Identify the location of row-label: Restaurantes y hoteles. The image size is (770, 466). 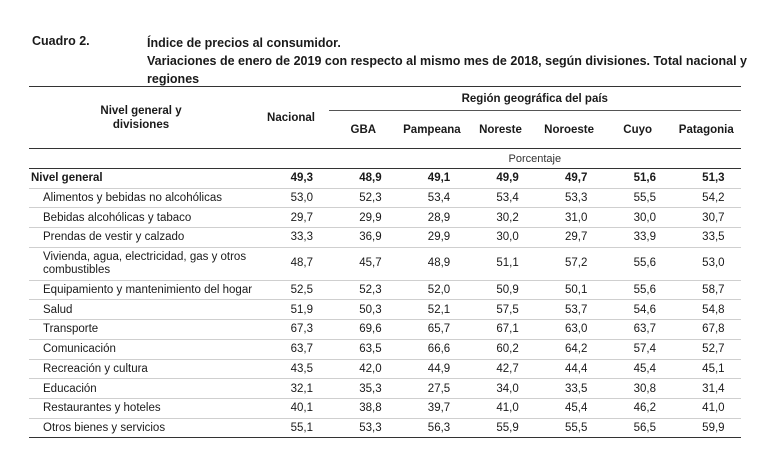
(141, 408).